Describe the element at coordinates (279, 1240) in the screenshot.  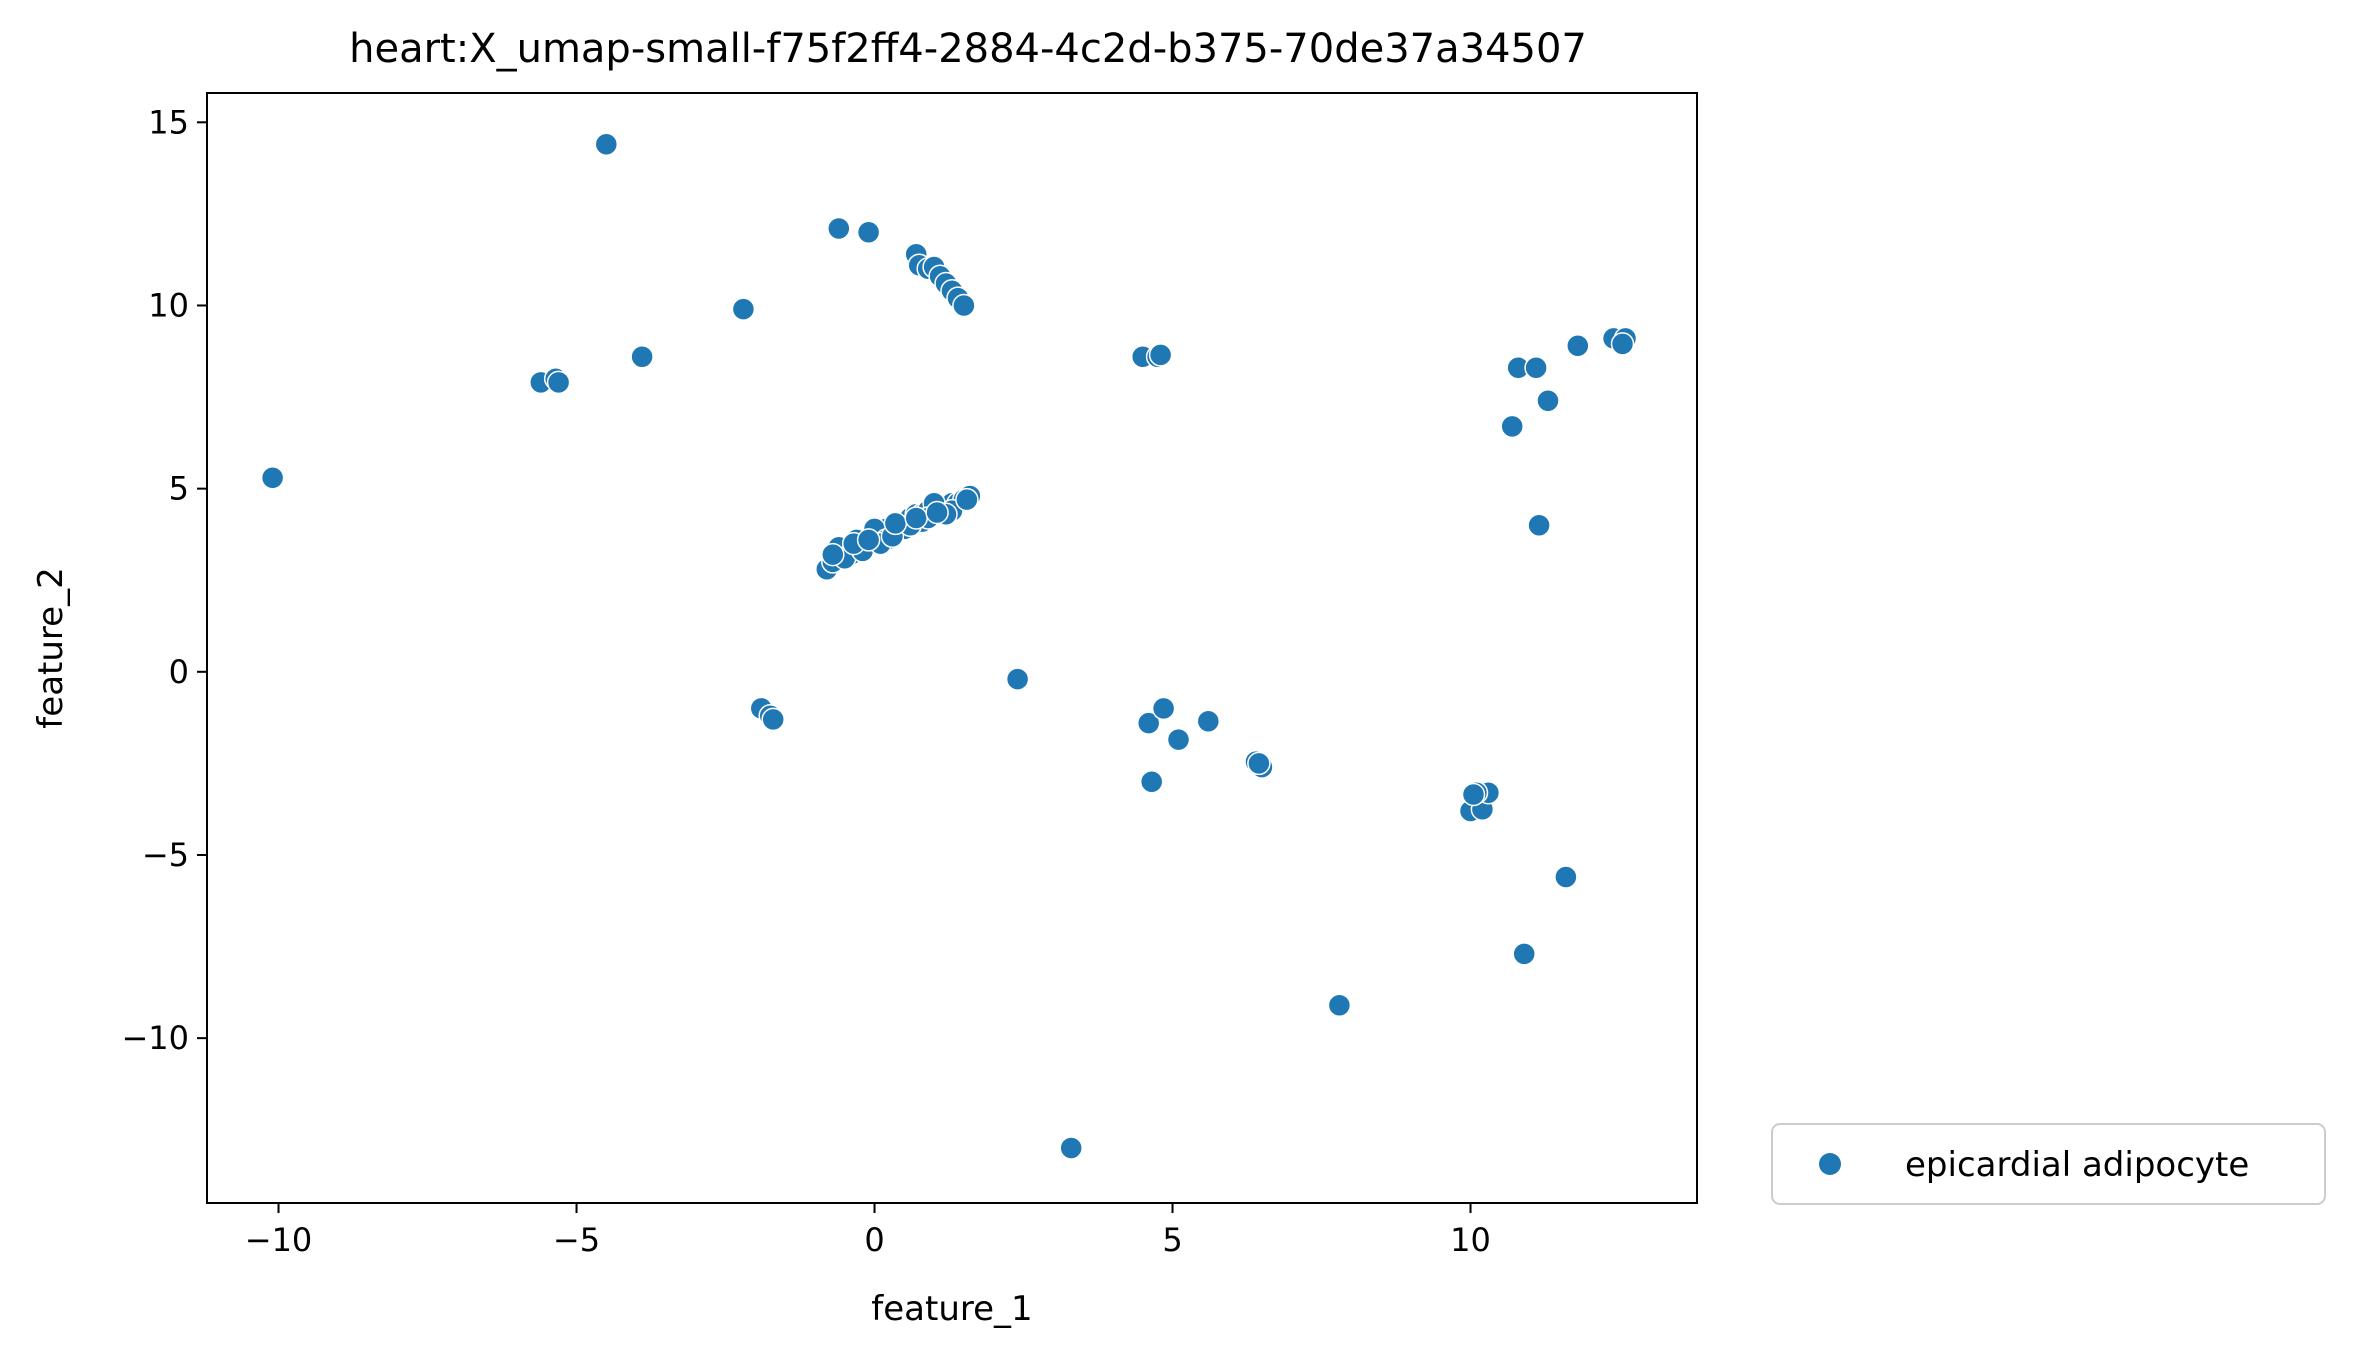
I see `x-tick-label: −10` at that location.